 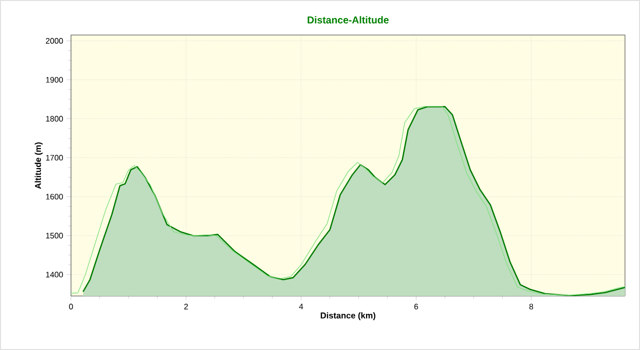 What do you see at coordinates (348, 316) in the screenshot?
I see `x-axis-title: Distance (km)` at bounding box center [348, 316].